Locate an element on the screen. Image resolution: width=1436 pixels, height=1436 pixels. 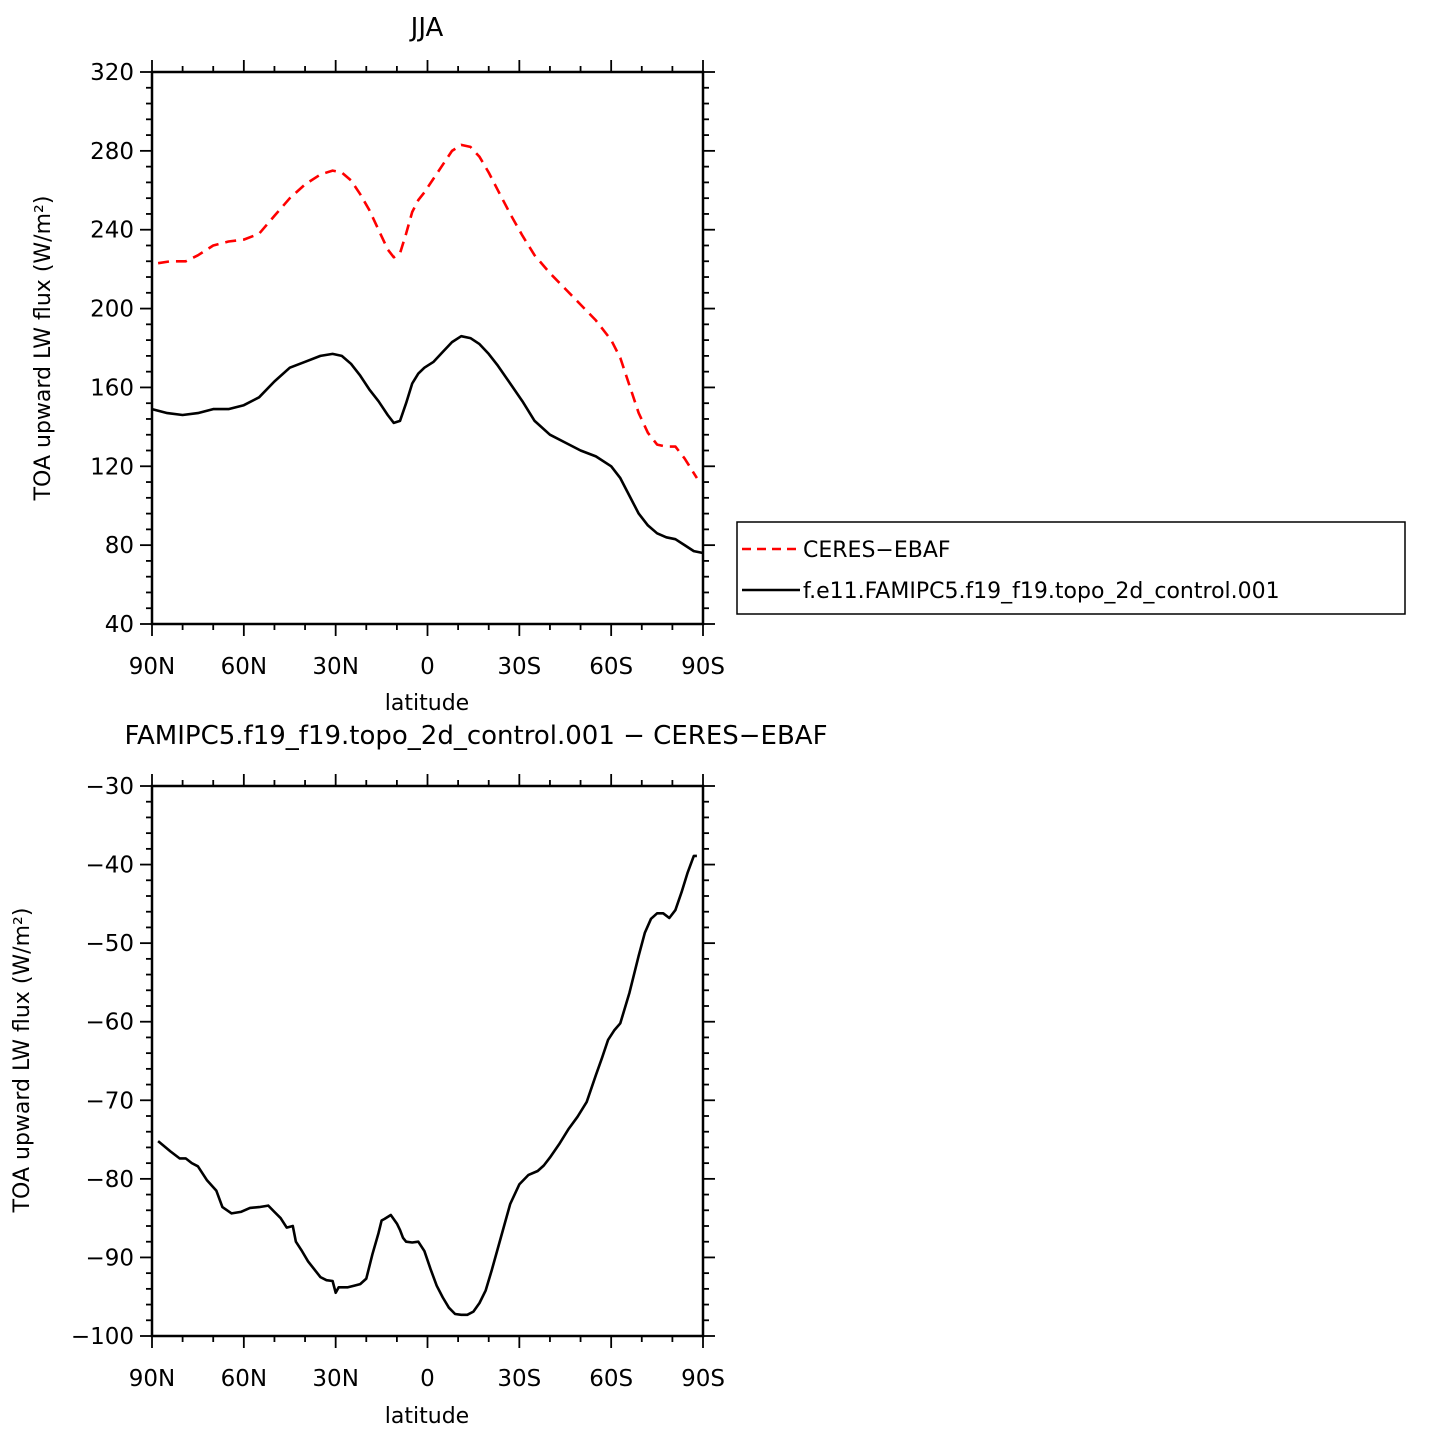
y-tick-label: −30 is located at coordinates (109, 787).